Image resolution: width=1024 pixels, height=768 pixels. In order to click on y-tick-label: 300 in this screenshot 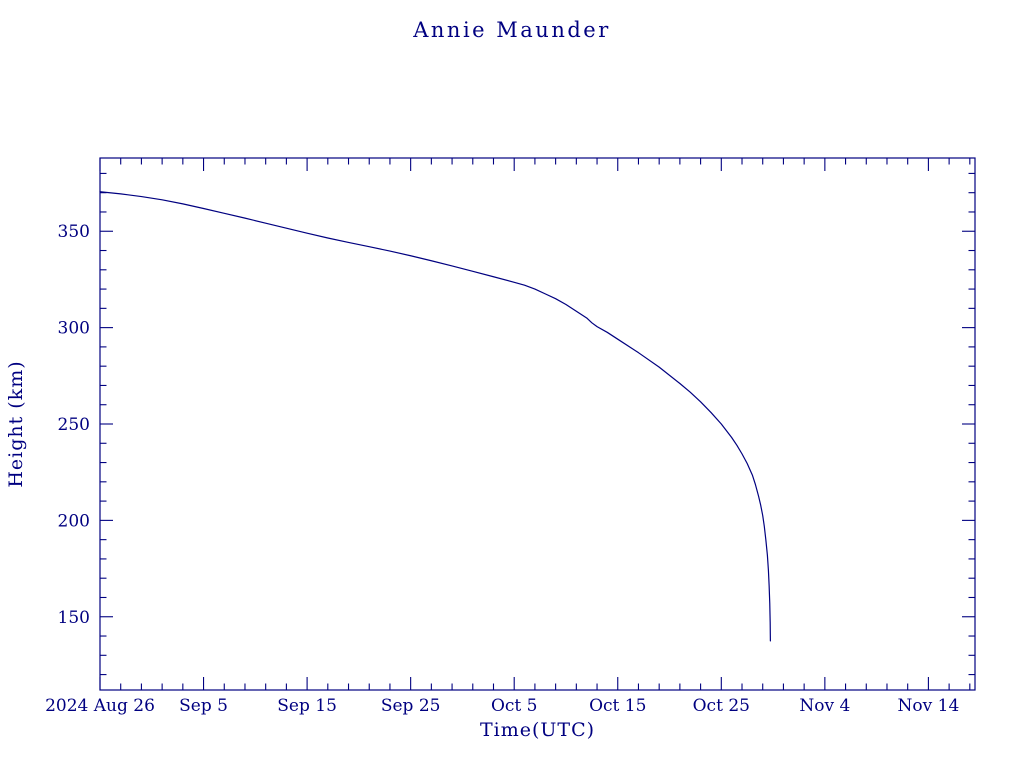, I will do `click(74, 329)`.